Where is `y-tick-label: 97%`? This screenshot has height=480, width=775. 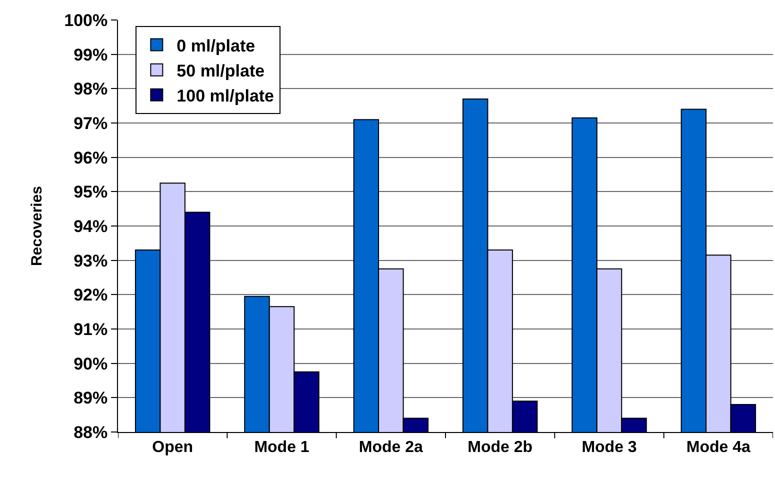 y-tick-label: 97% is located at coordinates (91, 123).